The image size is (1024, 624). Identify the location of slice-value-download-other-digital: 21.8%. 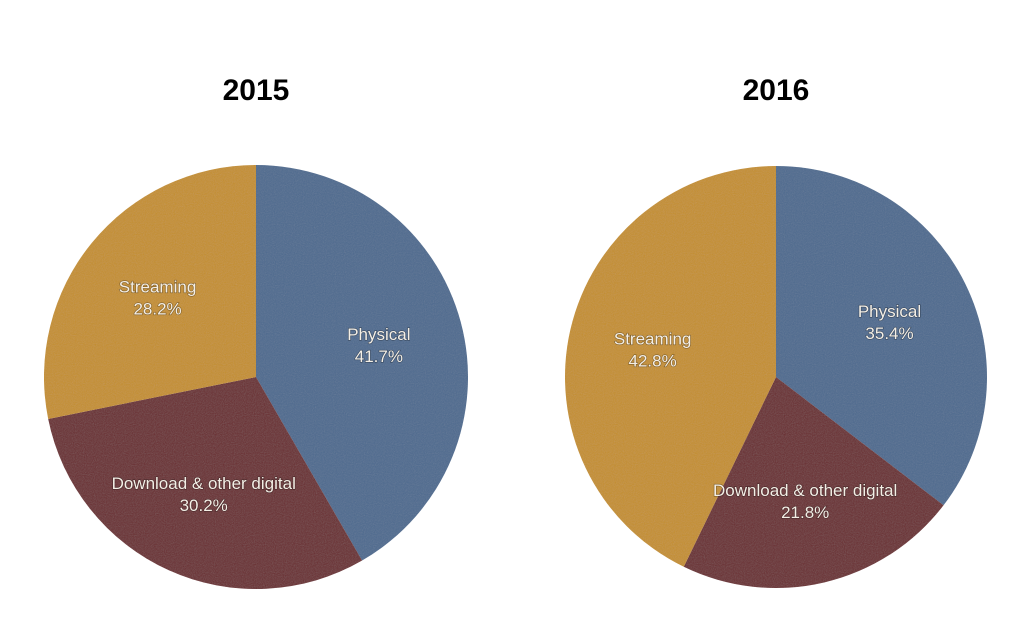
(805, 512).